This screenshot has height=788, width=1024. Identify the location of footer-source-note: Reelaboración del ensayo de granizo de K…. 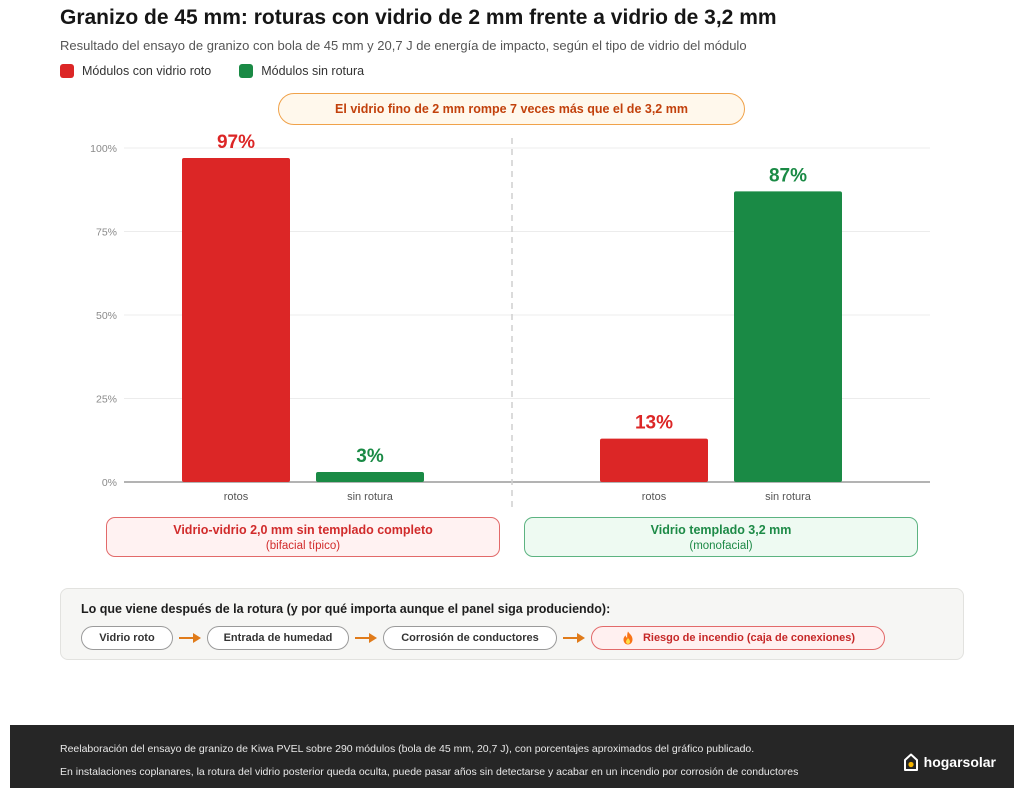
(407, 749).